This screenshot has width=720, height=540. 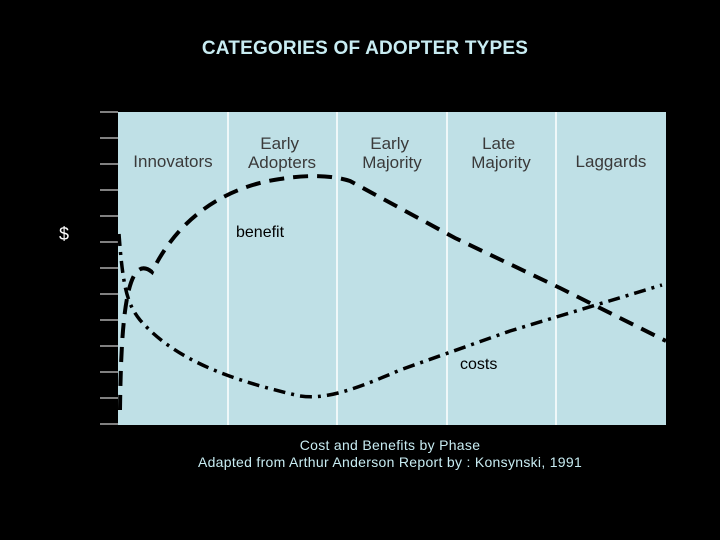 What do you see at coordinates (478, 364) in the screenshot?
I see `costs-label: costs` at bounding box center [478, 364].